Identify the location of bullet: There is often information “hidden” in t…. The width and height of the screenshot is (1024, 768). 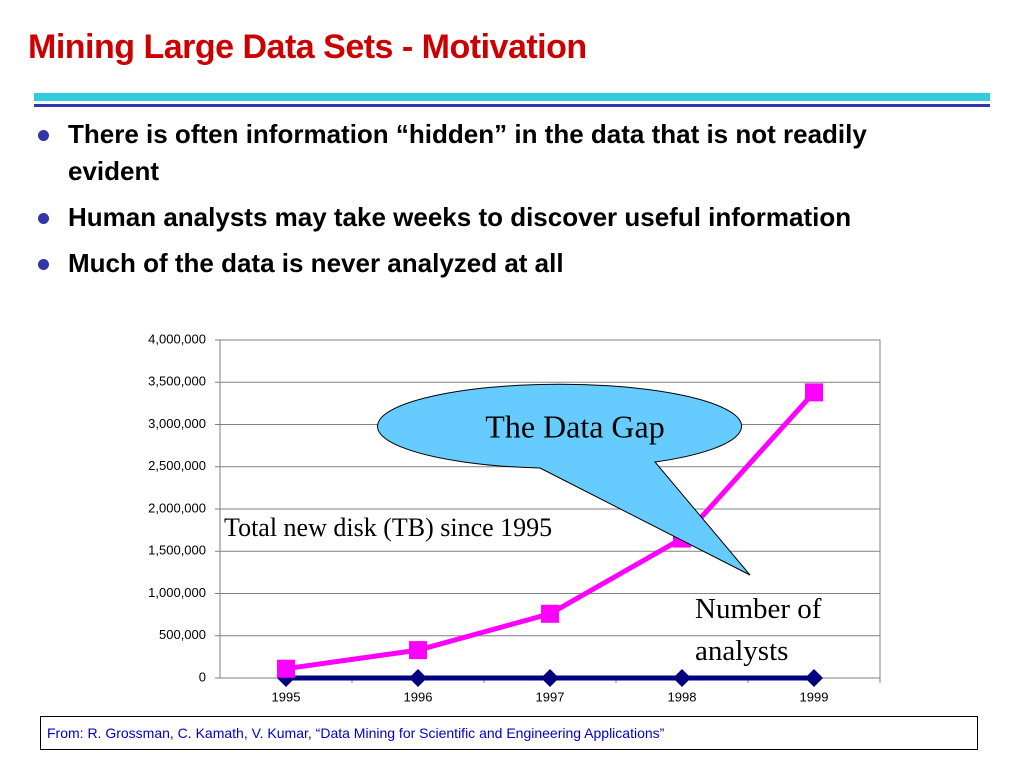
(484, 153).